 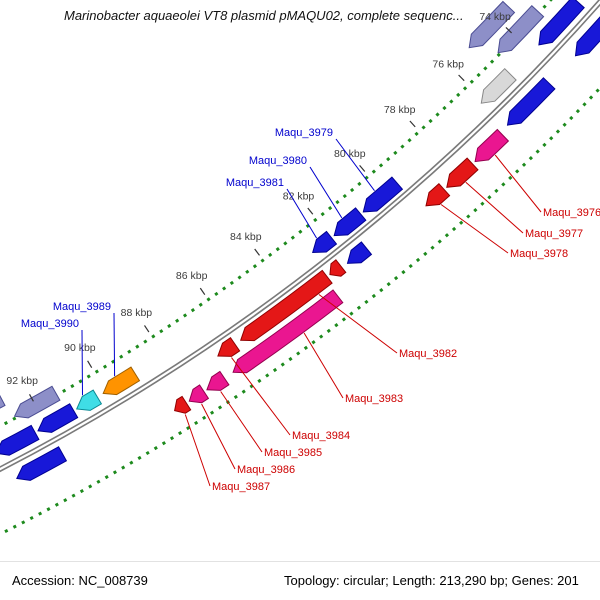 What do you see at coordinates (37, 402) in the screenshot?
I see `gene-arrow-g_purple_c` at bounding box center [37, 402].